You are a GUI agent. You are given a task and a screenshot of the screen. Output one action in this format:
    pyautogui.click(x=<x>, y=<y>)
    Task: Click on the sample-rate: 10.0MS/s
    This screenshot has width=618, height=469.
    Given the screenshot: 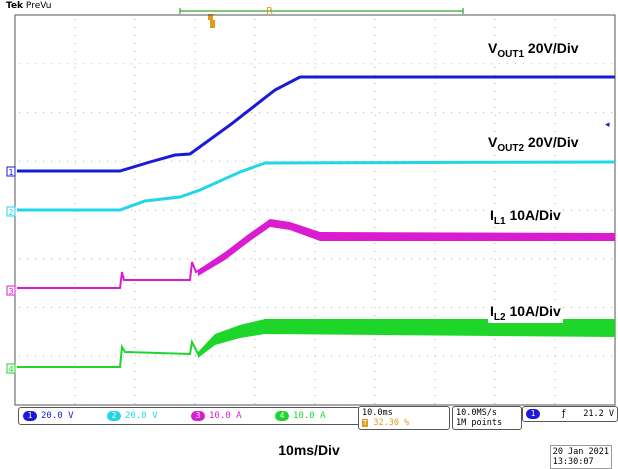 What is the action you would take?
    pyautogui.click(x=476, y=413)
    